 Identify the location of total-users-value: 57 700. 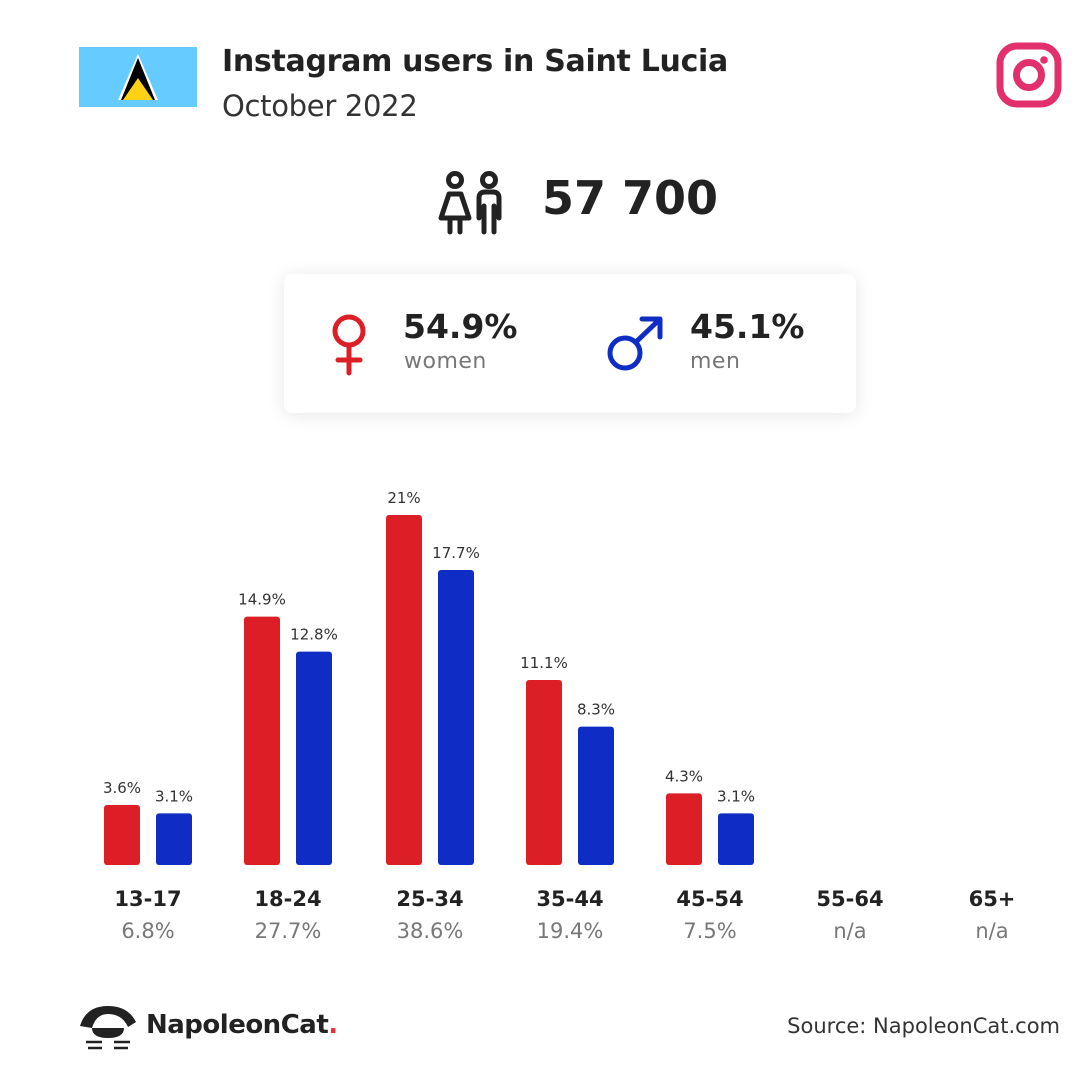
(630, 198).